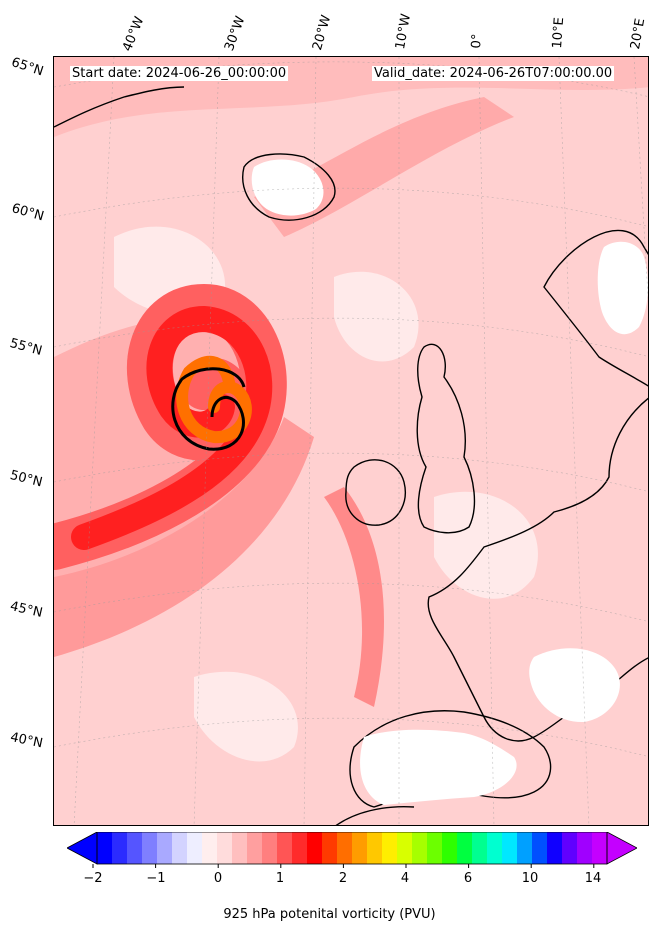 This screenshot has height=936, width=659. I want to click on pv-band-spiral-arm, so click(184, 537).